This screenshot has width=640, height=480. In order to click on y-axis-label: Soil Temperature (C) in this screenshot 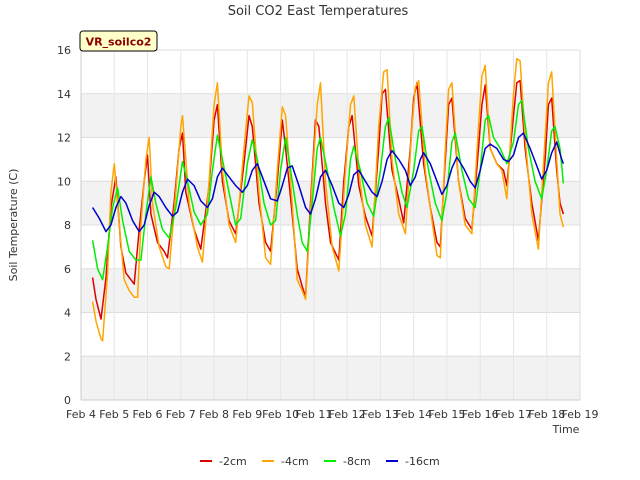, I will do `click(13, 225)`.